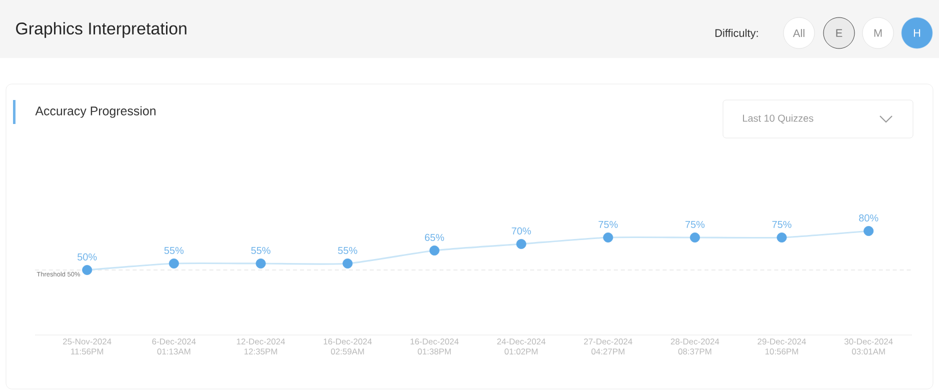  Describe the element at coordinates (521, 346) in the screenshot. I see `x-tick-label: 24-Dec-2024 01:02PM` at that location.